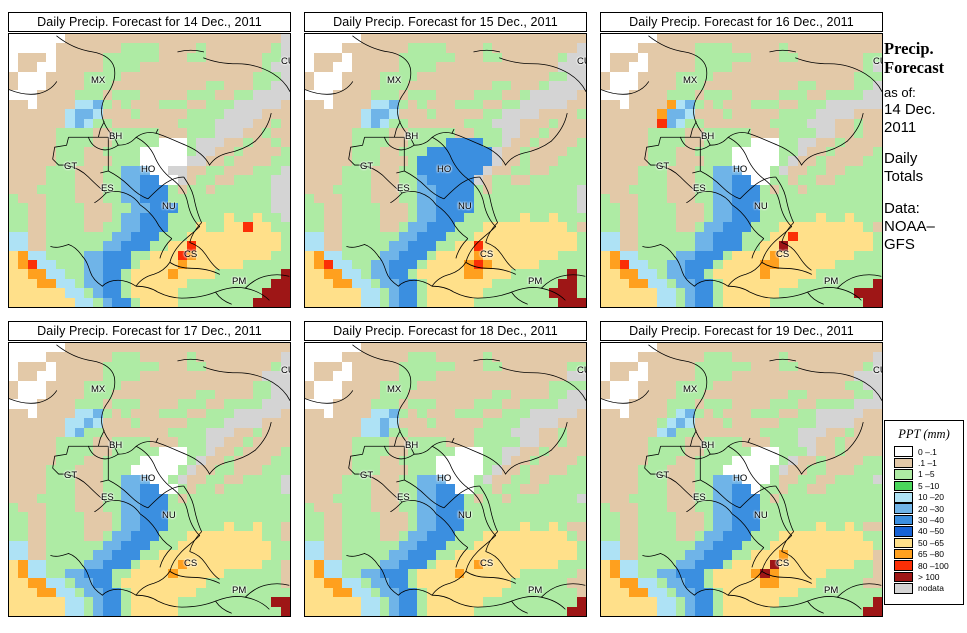 This screenshot has width=967, height=633. Describe the element at coordinates (928, 497) in the screenshot. I see `legend-row: 10 –20` at that location.